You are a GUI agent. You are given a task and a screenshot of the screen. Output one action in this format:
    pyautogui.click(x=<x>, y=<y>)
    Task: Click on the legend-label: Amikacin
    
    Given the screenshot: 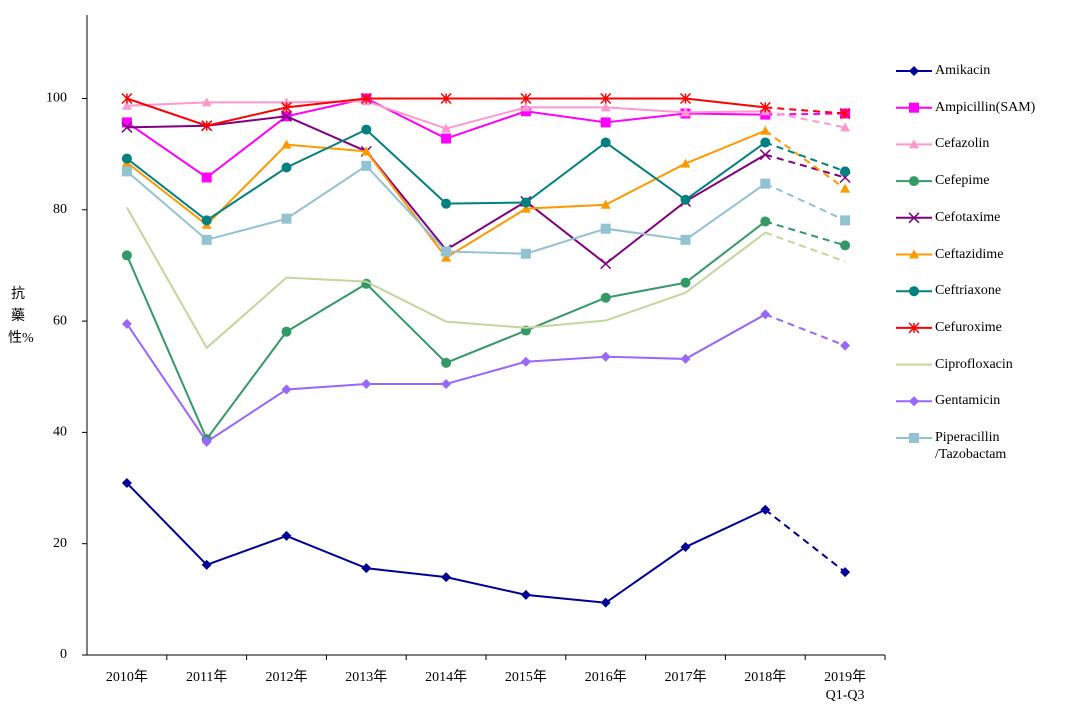 What is the action you would take?
    pyautogui.click(x=963, y=70)
    